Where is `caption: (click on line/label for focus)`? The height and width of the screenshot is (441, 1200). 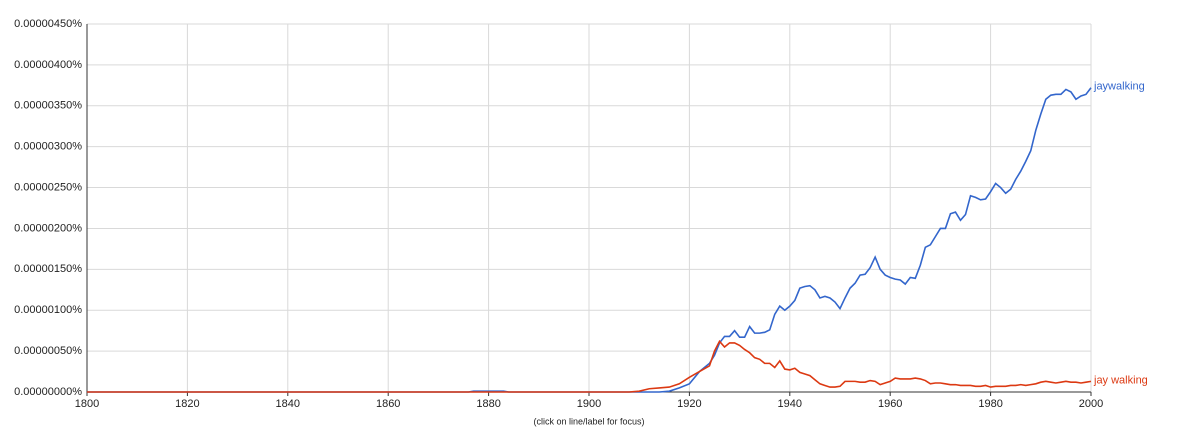
caption: (click on line/label for focus) is located at coordinates (588, 421).